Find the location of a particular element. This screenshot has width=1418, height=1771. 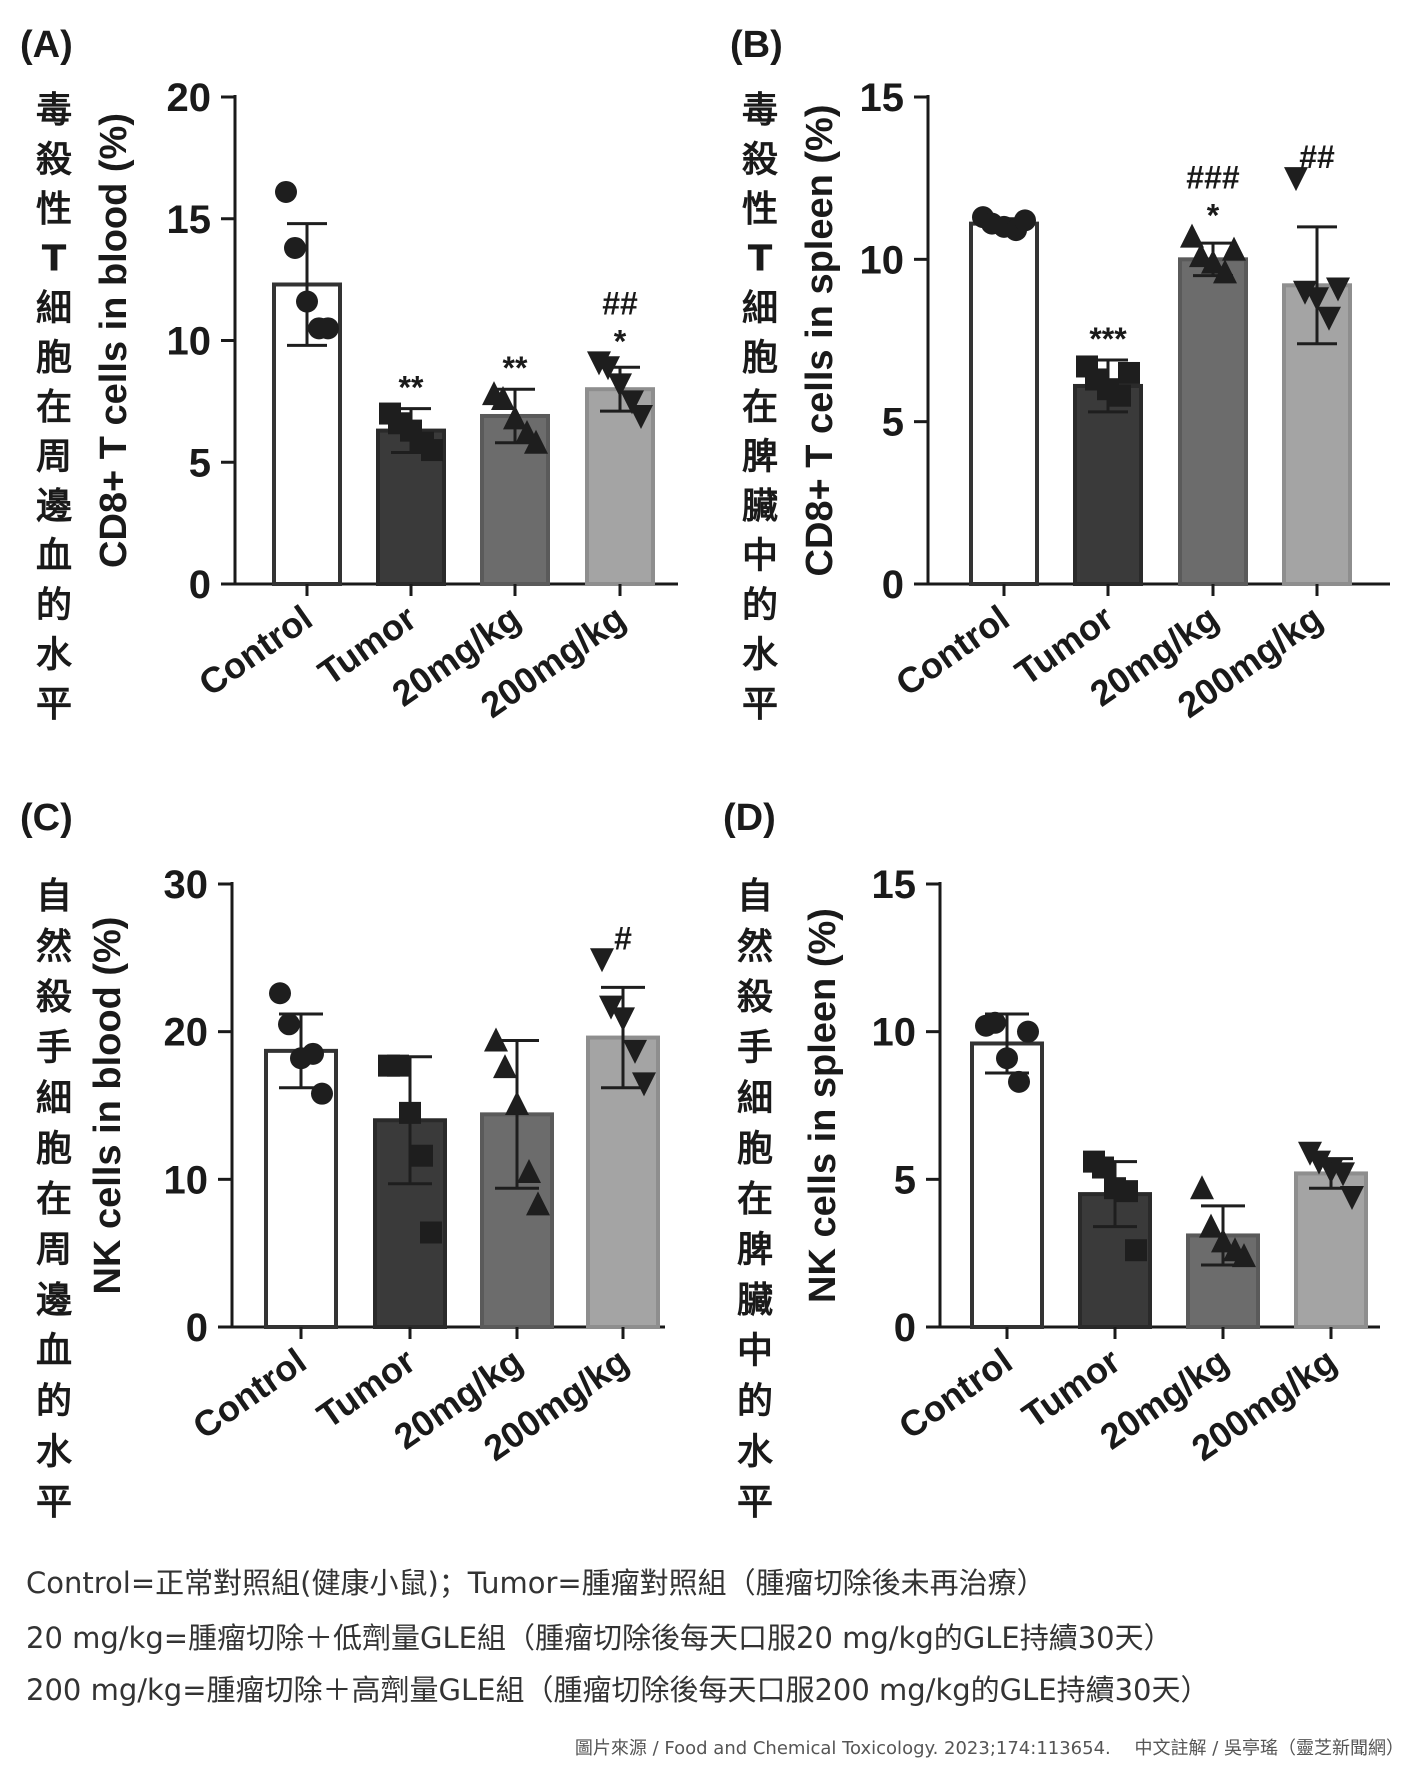

bar-control is located at coordinates (1007, 1185).